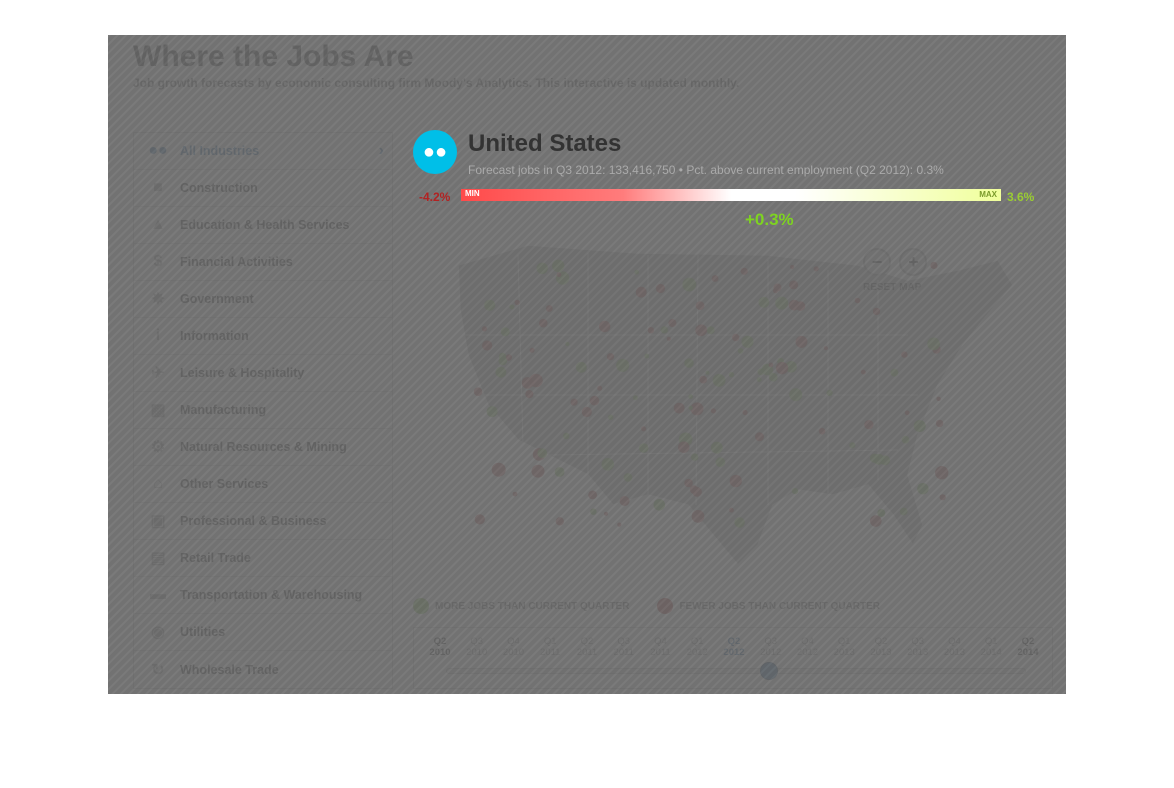 The width and height of the screenshot is (1174, 788). Describe the element at coordinates (263, 669) in the screenshot. I see `sidebar-item-wholesale: ↻ Wholesale Trade` at that location.